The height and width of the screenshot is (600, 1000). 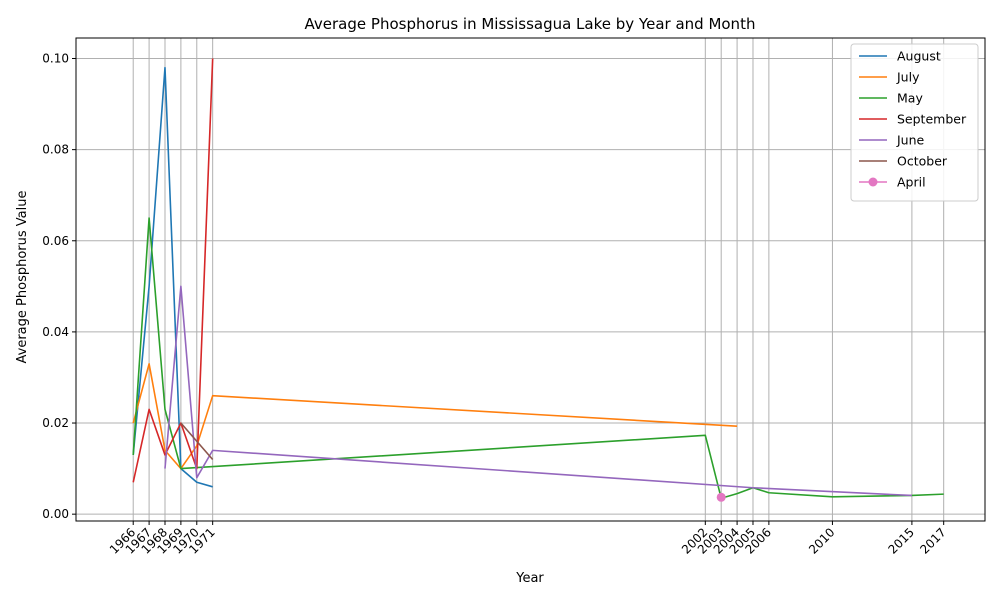 I want to click on legend-label-august: August, so click(x=919, y=56).